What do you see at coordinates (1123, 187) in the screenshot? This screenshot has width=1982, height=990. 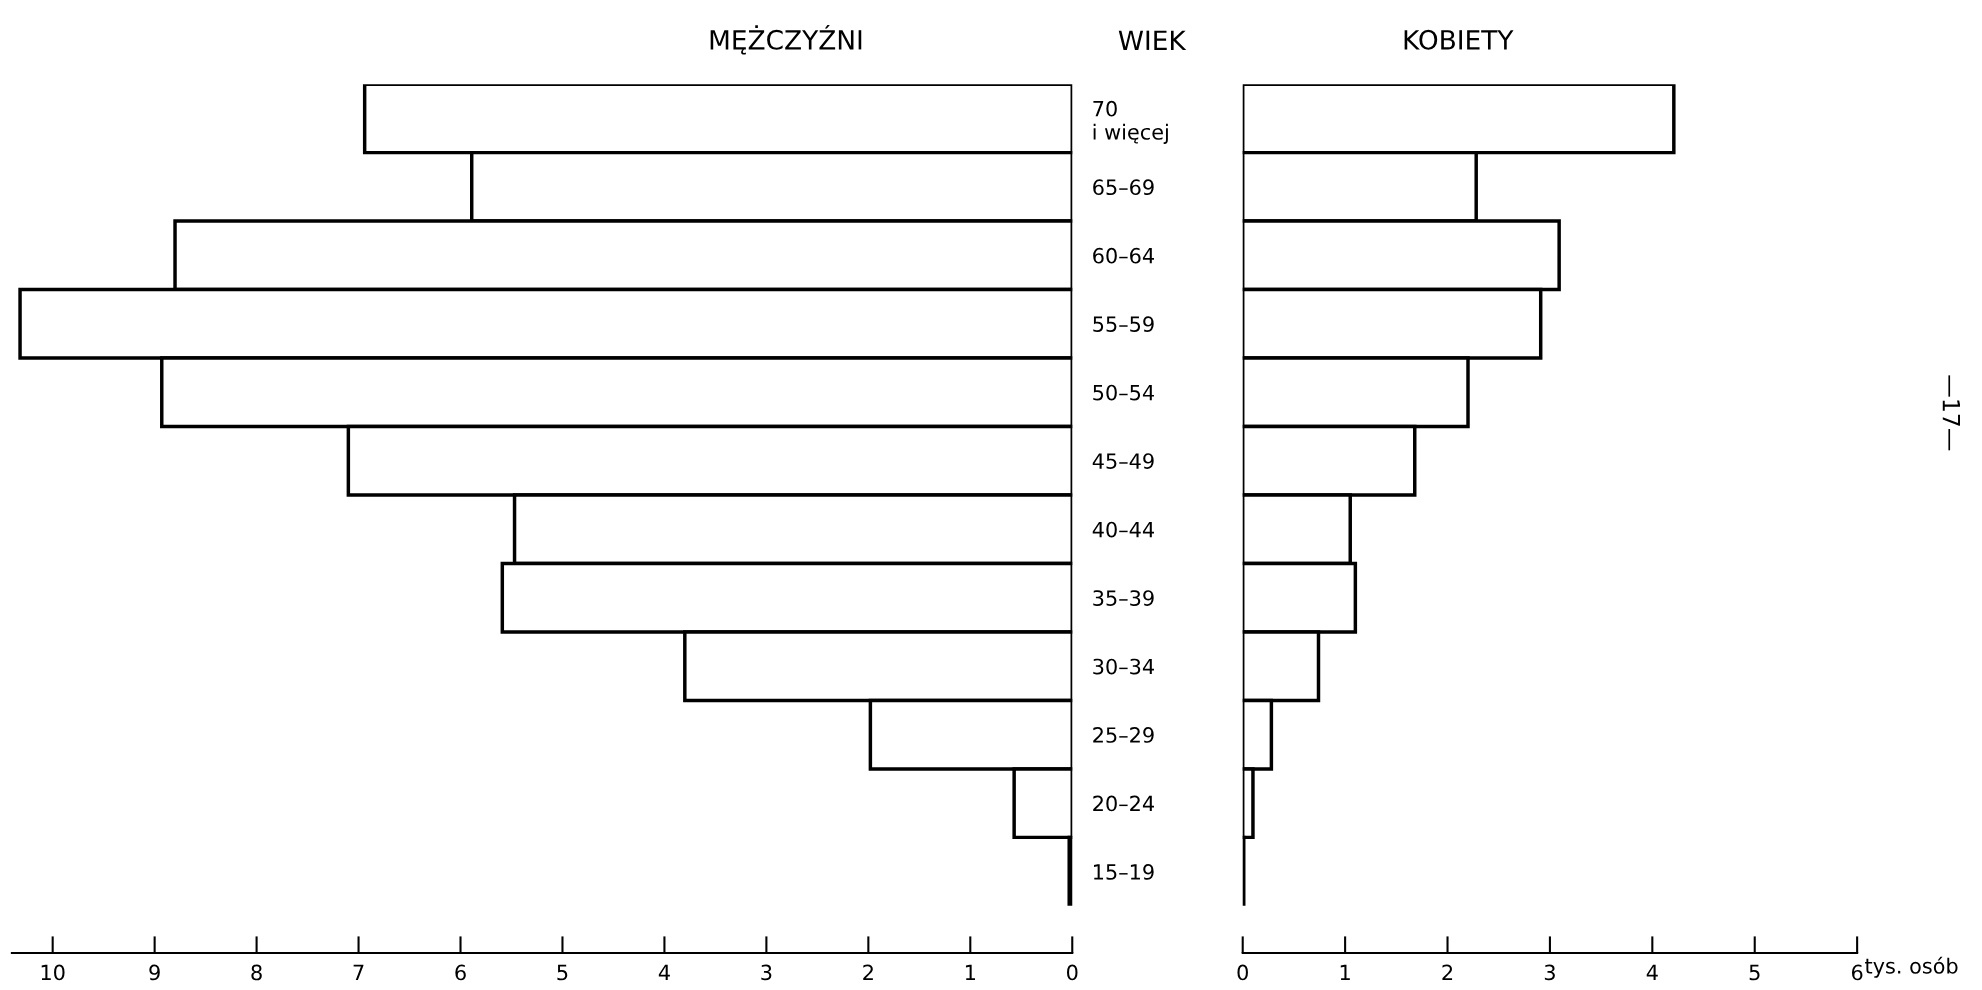 I see `y-tick-label: 65–69` at bounding box center [1123, 187].